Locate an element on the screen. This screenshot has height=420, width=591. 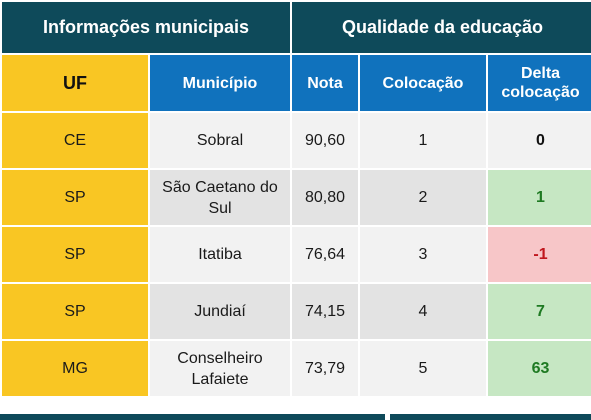
group-header-education-quality: Qualidade da educação is located at coordinates (441, 27).